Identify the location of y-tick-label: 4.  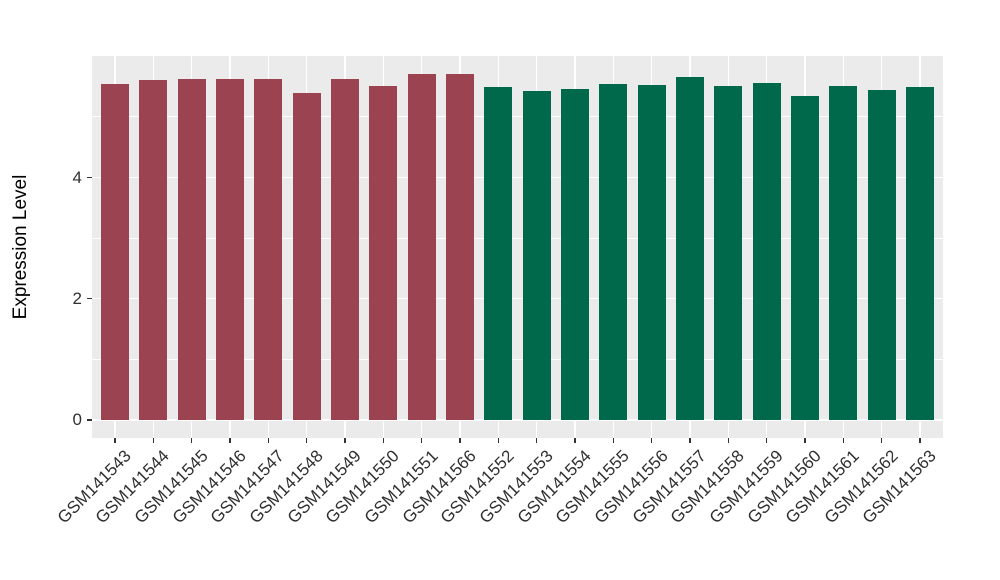
(77, 177).